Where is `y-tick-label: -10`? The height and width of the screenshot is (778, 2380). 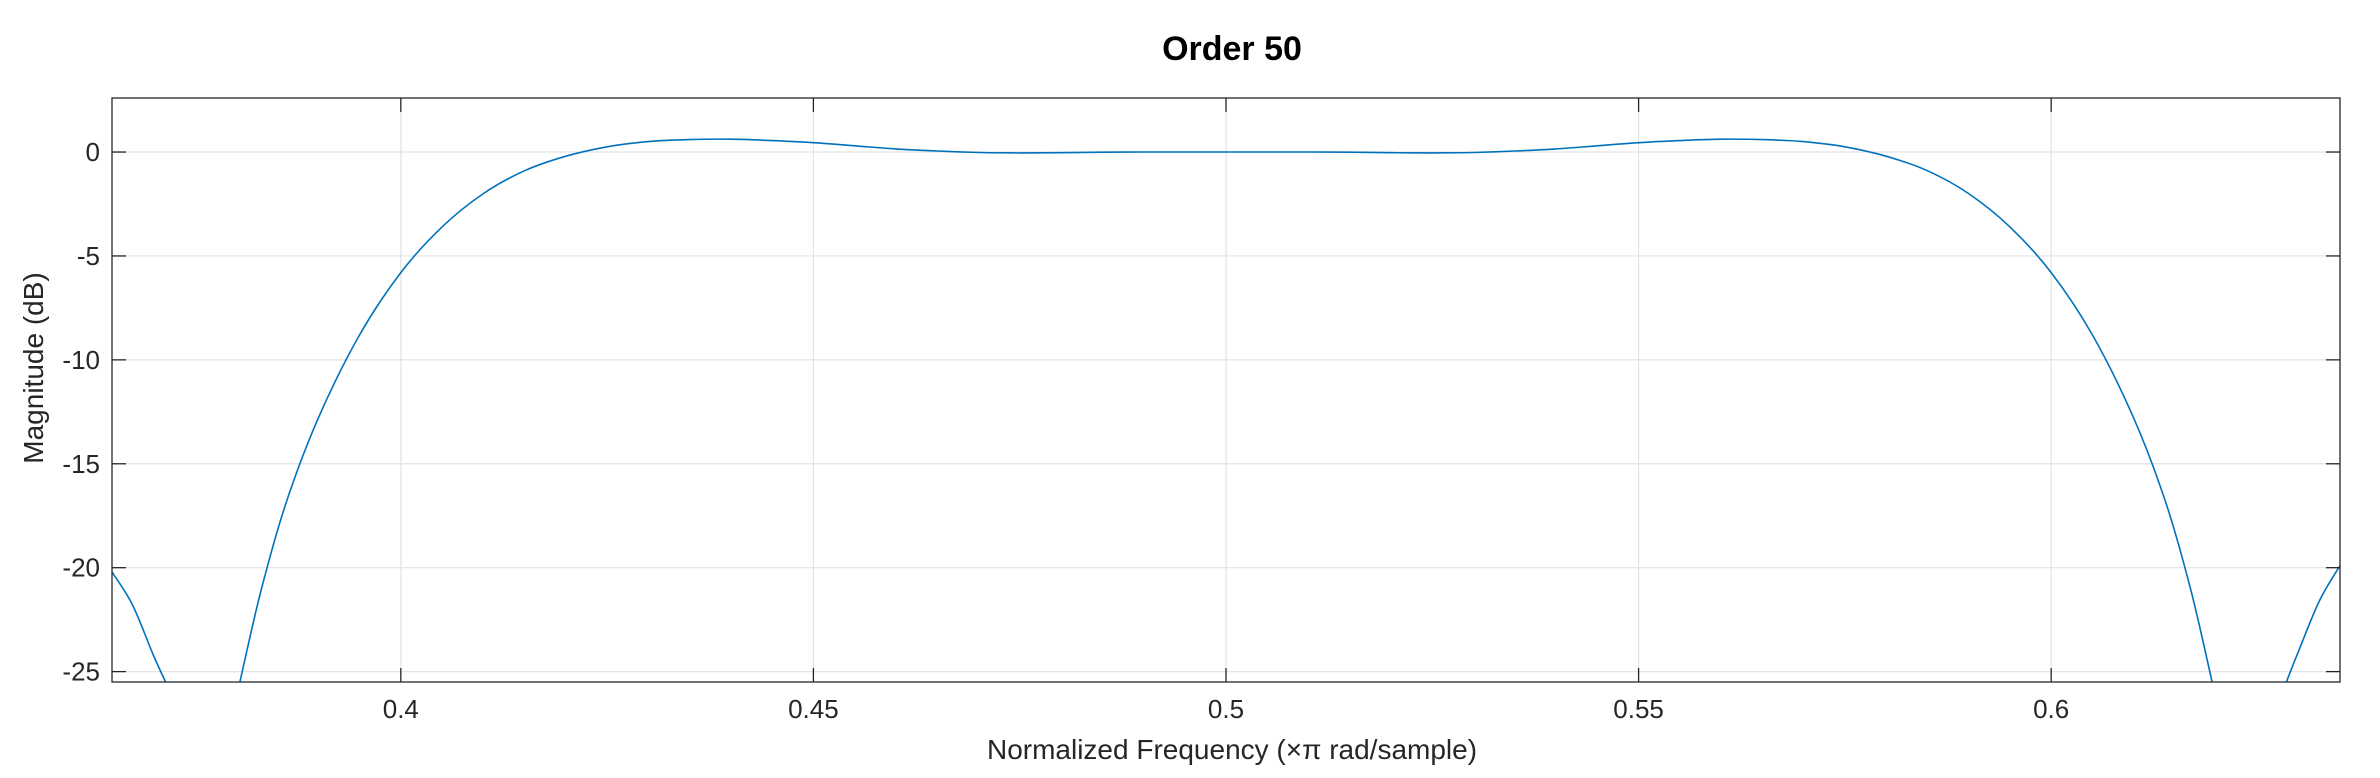 y-tick-label: -10 is located at coordinates (81, 360).